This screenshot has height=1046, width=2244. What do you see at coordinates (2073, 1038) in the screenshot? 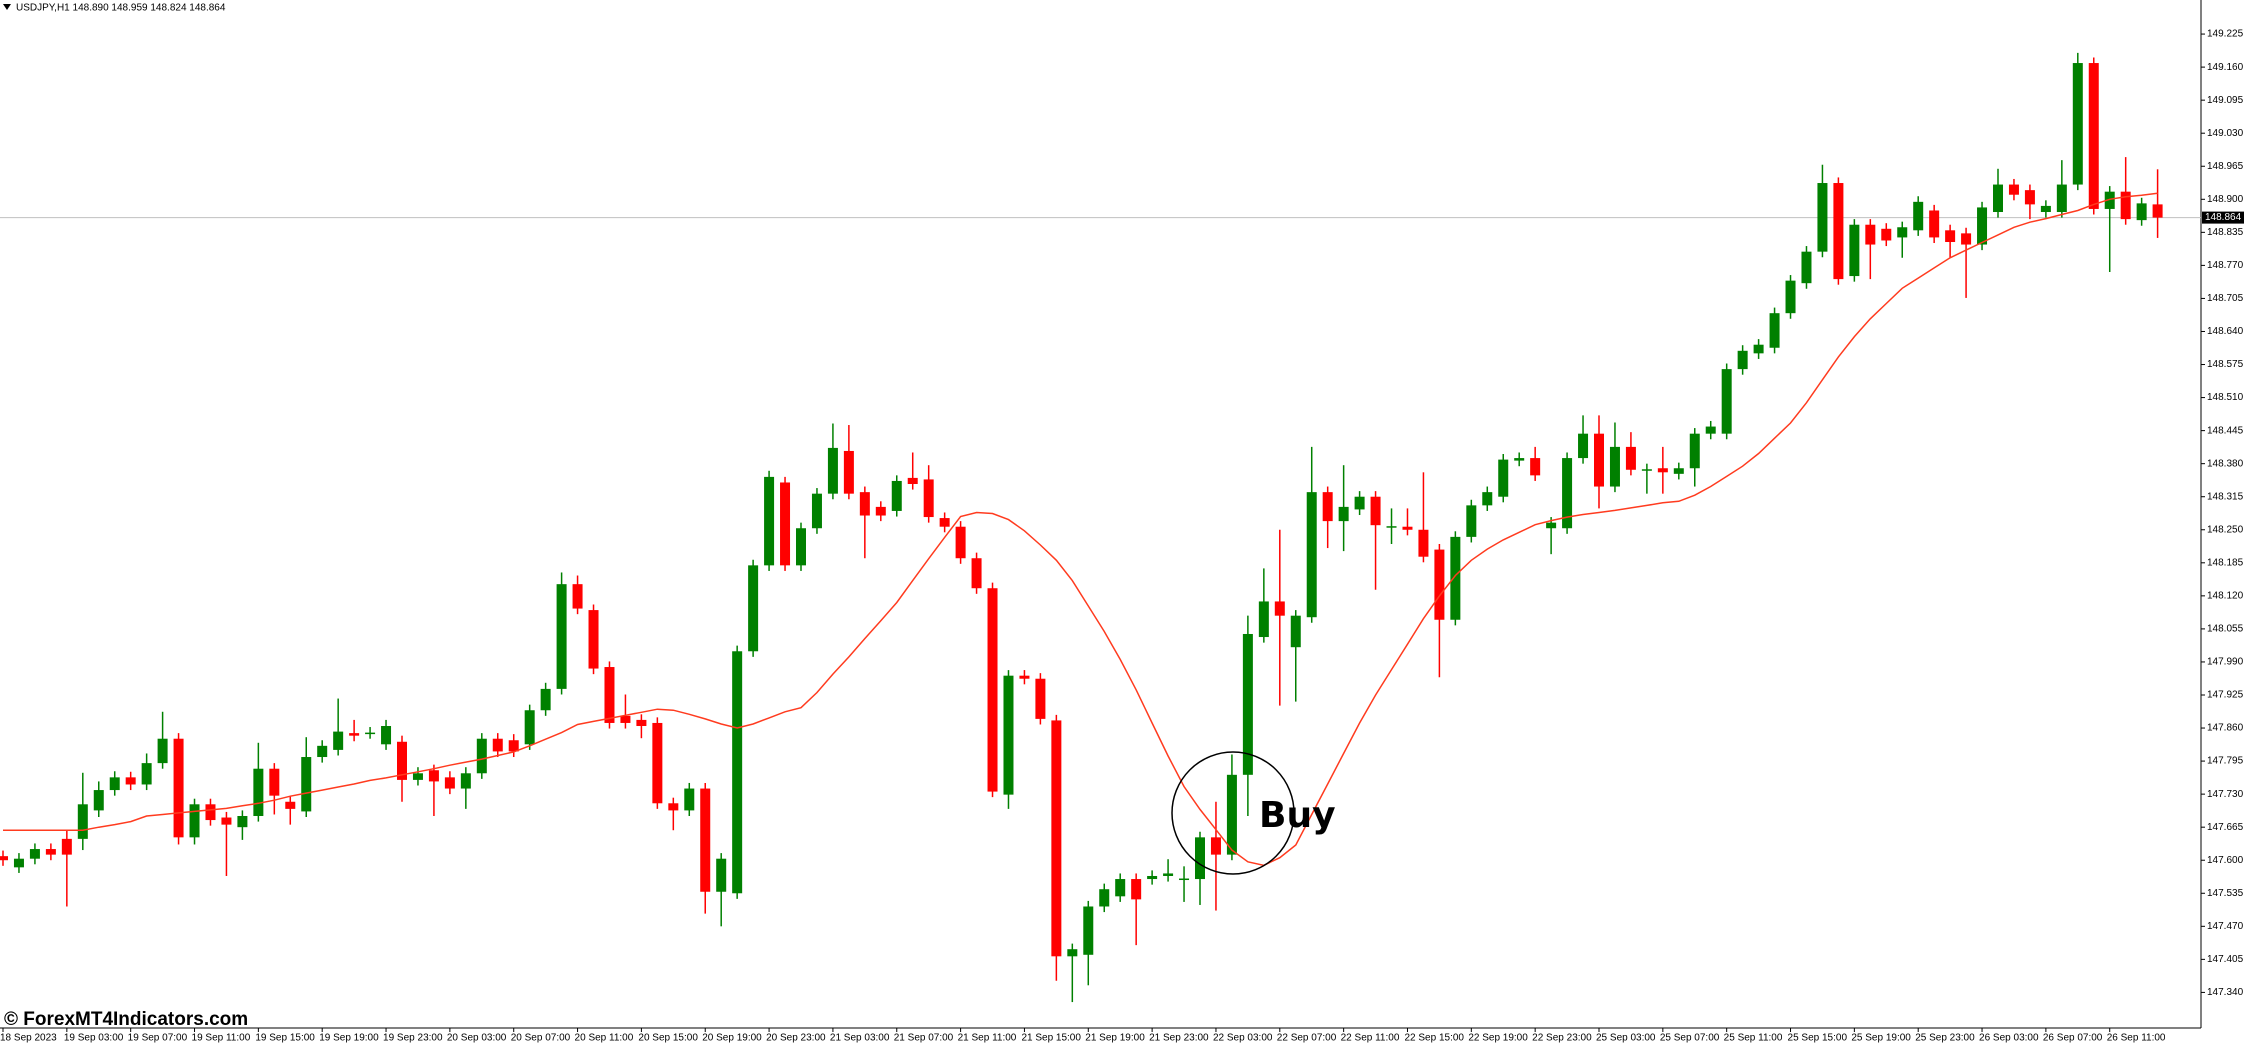
I see `x-tick-label: 26 Sep 07:00` at bounding box center [2073, 1038].